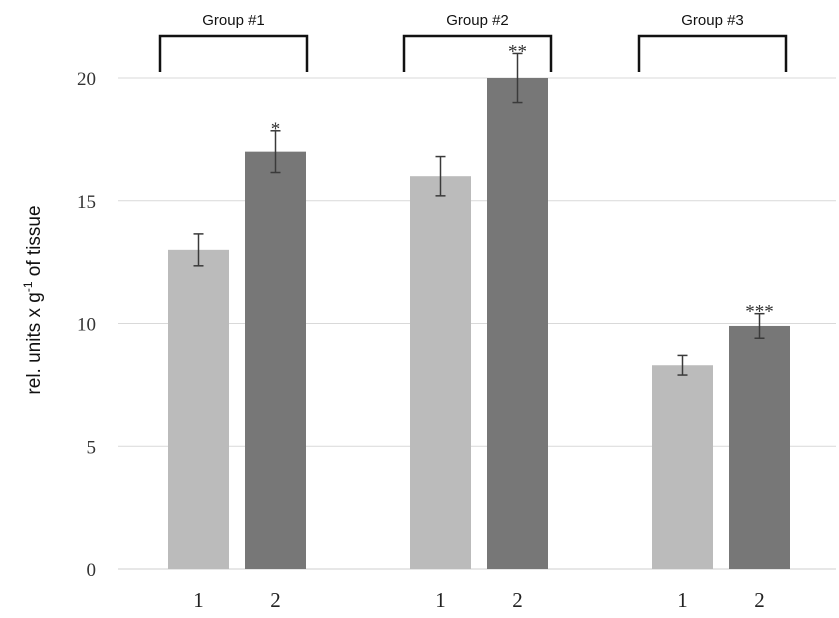 This screenshot has height=618, width=839. What do you see at coordinates (712, 20) in the screenshot?
I see `group-label: Group #3` at bounding box center [712, 20].